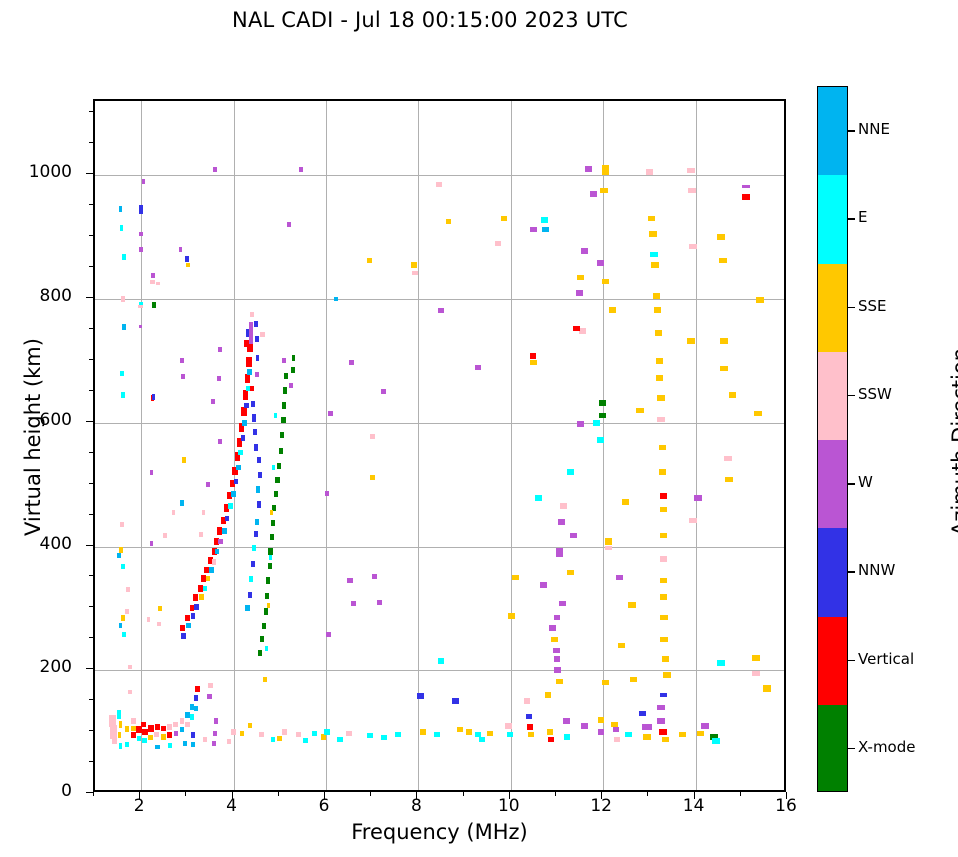 Image resolution: width=958 pixels, height=857 pixels. What do you see at coordinates (832, 747) in the screenshot?
I see `colorbar-segment-x-mode` at bounding box center [832, 747].